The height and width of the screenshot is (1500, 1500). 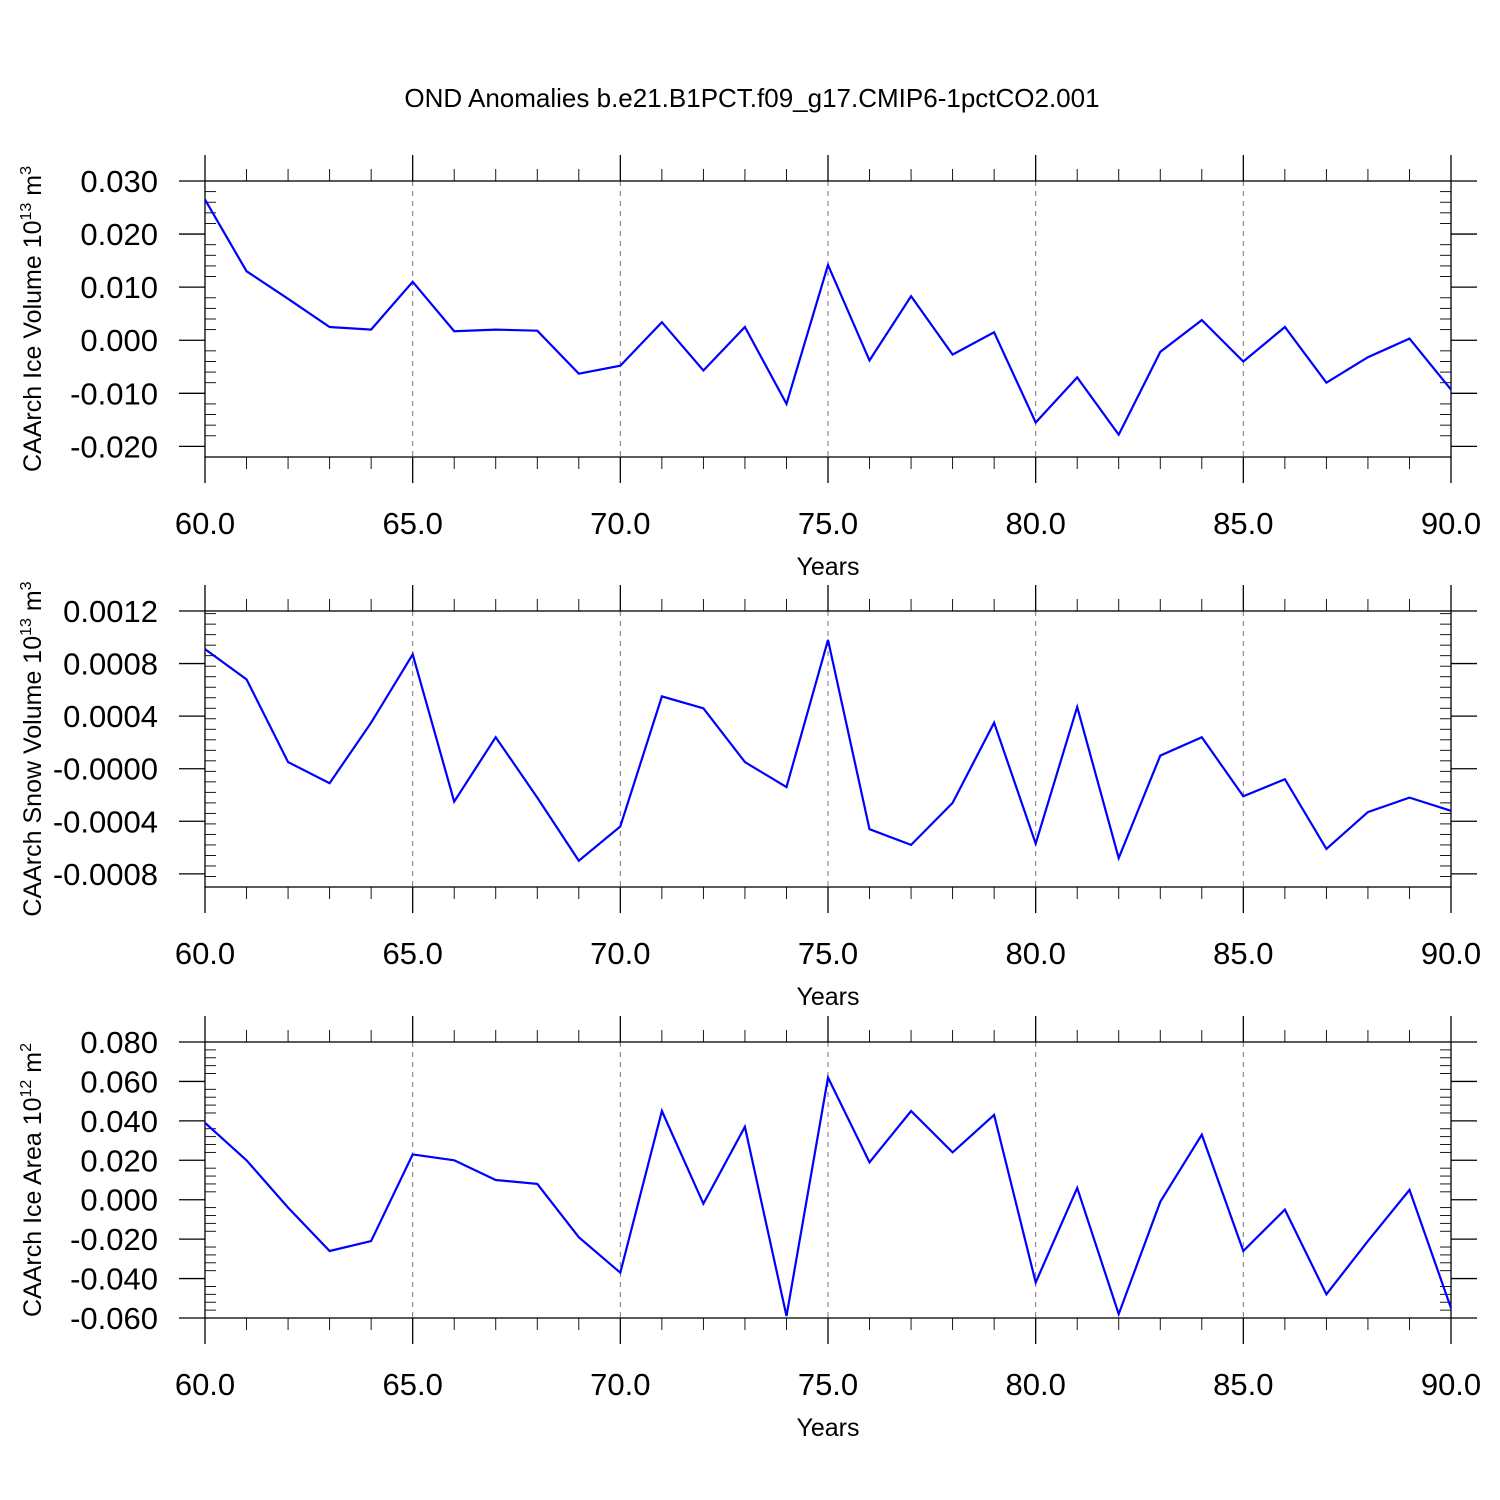 What do you see at coordinates (114, 393) in the screenshot?
I see `y-tick-label: -0.010` at bounding box center [114, 393].